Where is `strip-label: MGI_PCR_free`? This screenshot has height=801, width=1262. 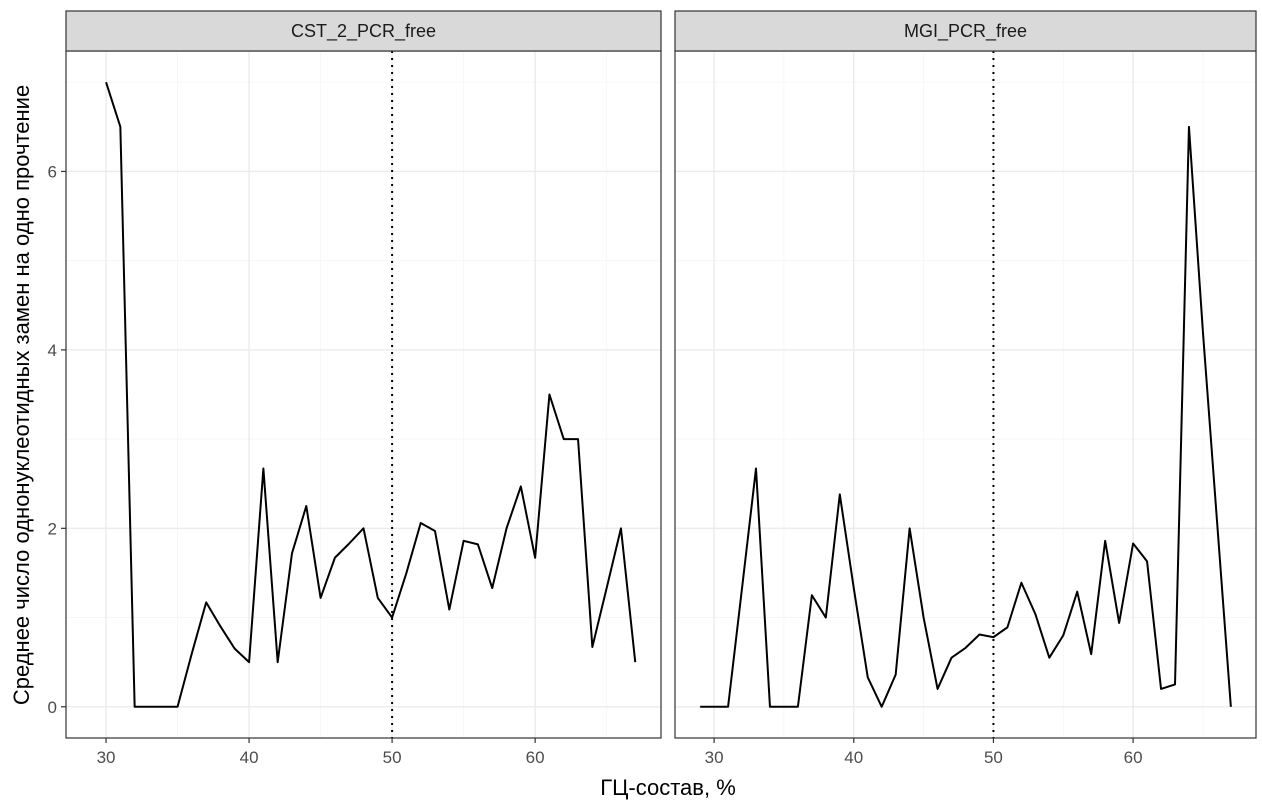 strip-label: MGI_PCR_free is located at coordinates (965, 31).